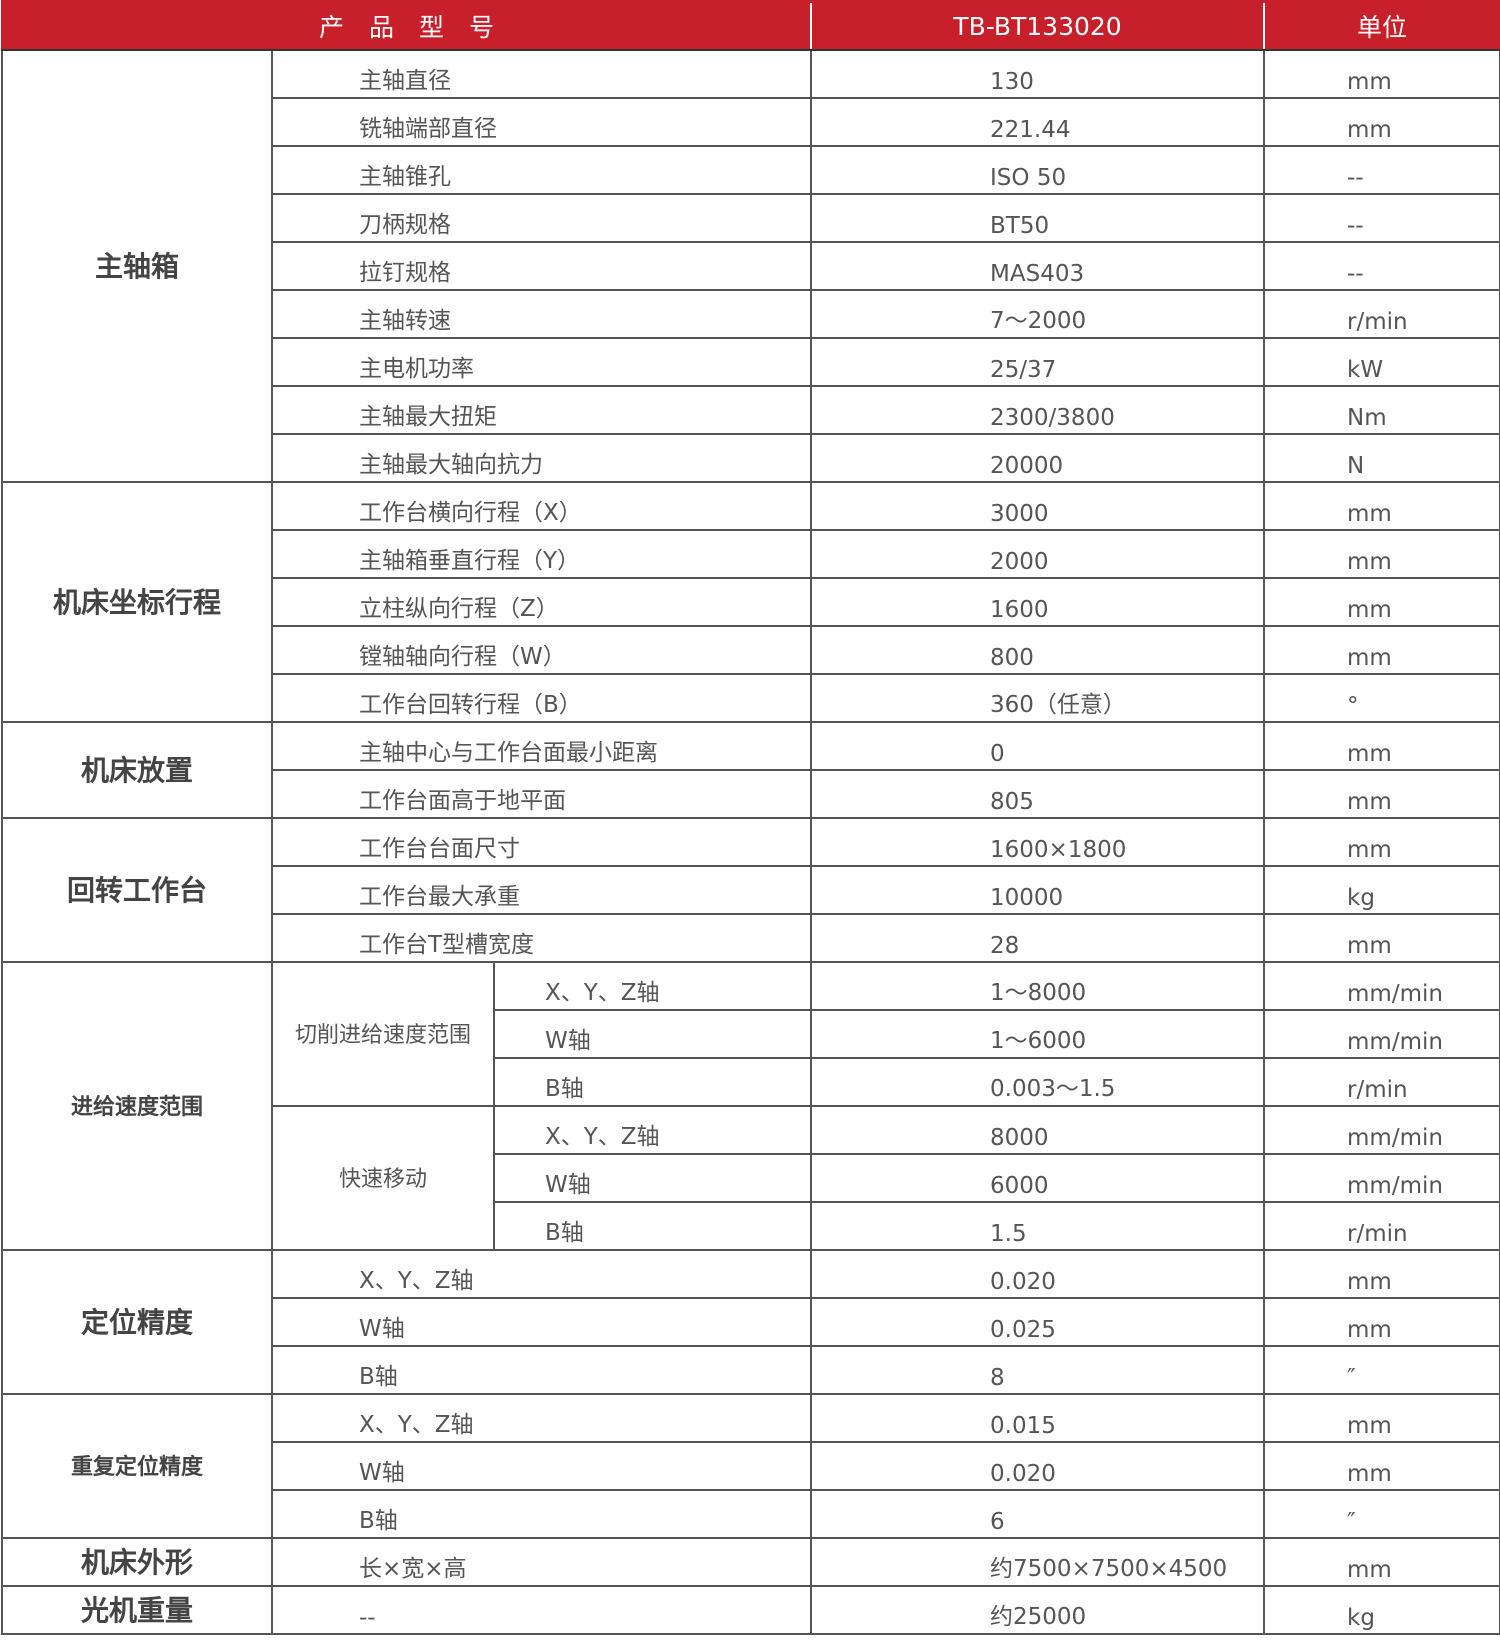  What do you see at coordinates (751, 1226) in the screenshot?
I see `table-row: B轴 1.5 r/min` at bounding box center [751, 1226].